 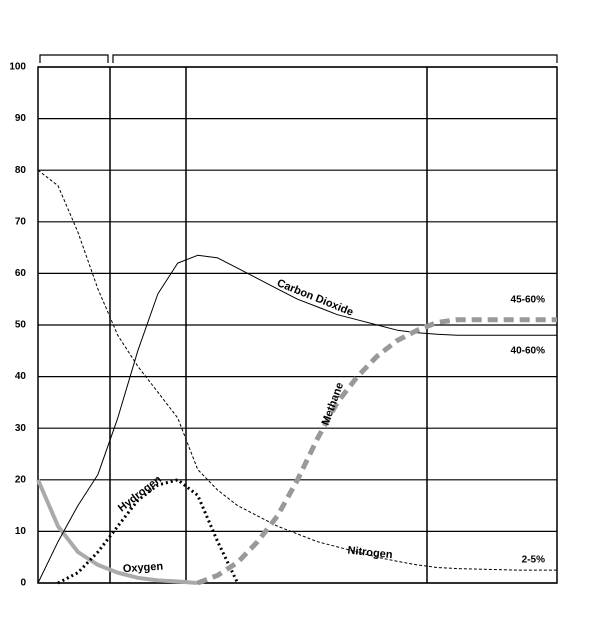 I want to click on y-tick-label: 40, so click(x=21, y=376).